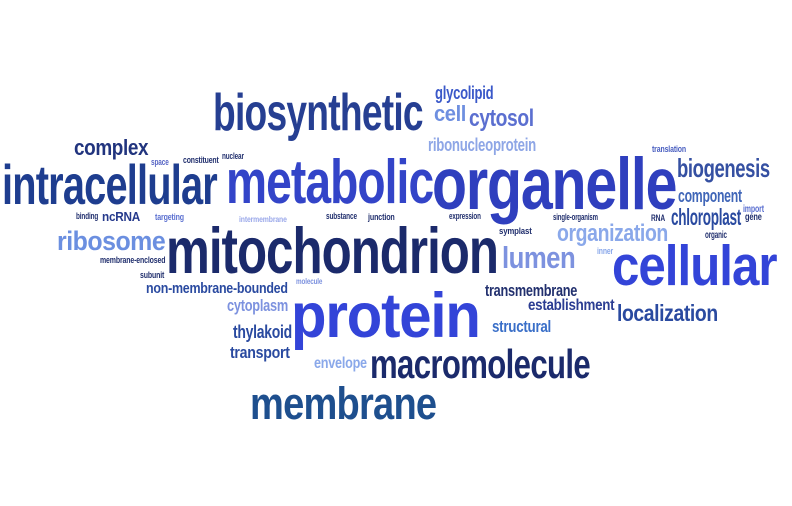 This screenshot has height=506, width=792. Describe the element at coordinates (341, 216) in the screenshot. I see `word: substance` at that location.